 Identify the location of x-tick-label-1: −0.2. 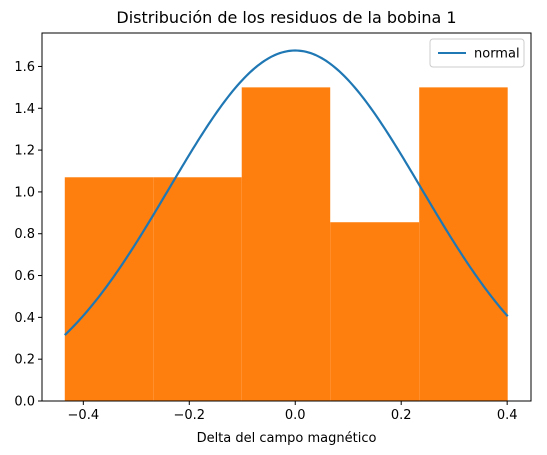
(189, 415).